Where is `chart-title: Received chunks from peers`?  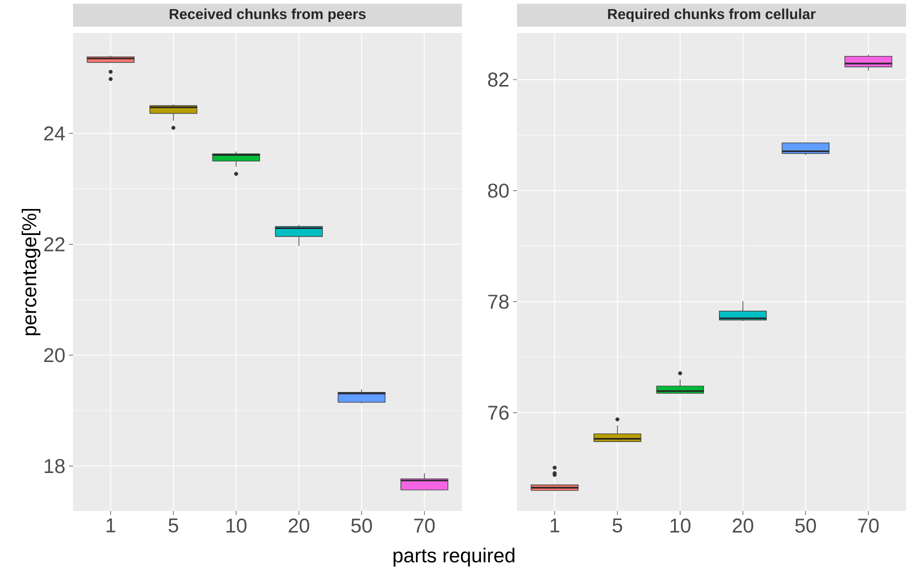 chart-title: Received chunks from peers is located at coordinates (268, 15).